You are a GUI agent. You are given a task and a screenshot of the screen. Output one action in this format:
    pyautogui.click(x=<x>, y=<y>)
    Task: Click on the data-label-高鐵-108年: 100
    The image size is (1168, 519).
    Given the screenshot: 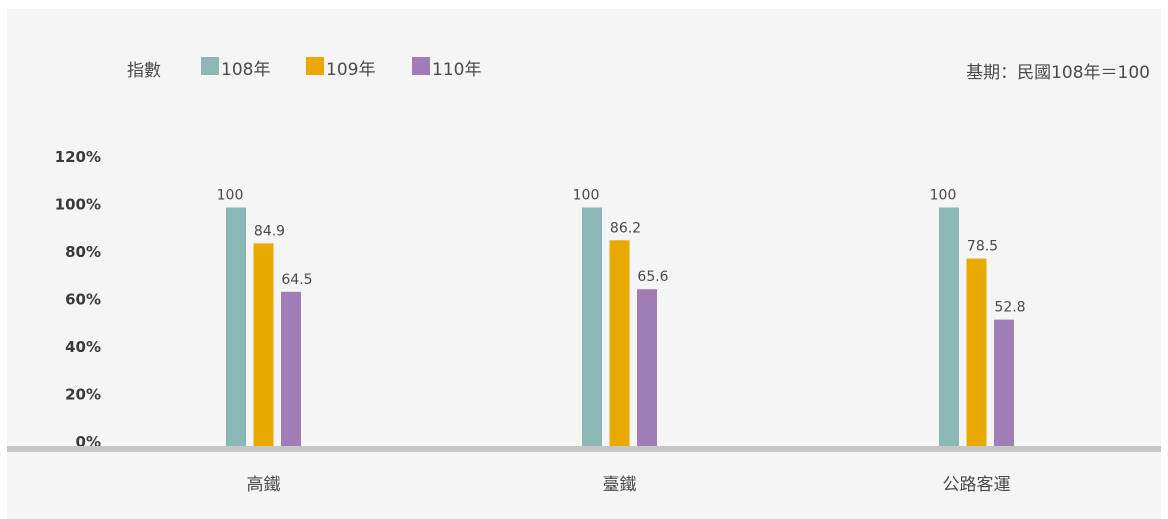 What is the action you would take?
    pyautogui.click(x=230, y=196)
    